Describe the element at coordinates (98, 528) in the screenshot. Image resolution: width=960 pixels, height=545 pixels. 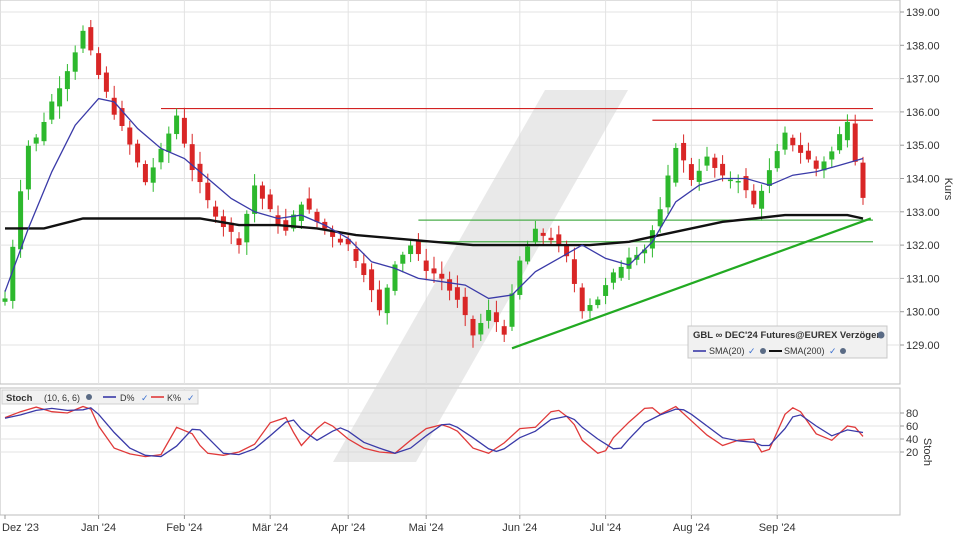
I see `month-tick-label: Jan '24` at that location.